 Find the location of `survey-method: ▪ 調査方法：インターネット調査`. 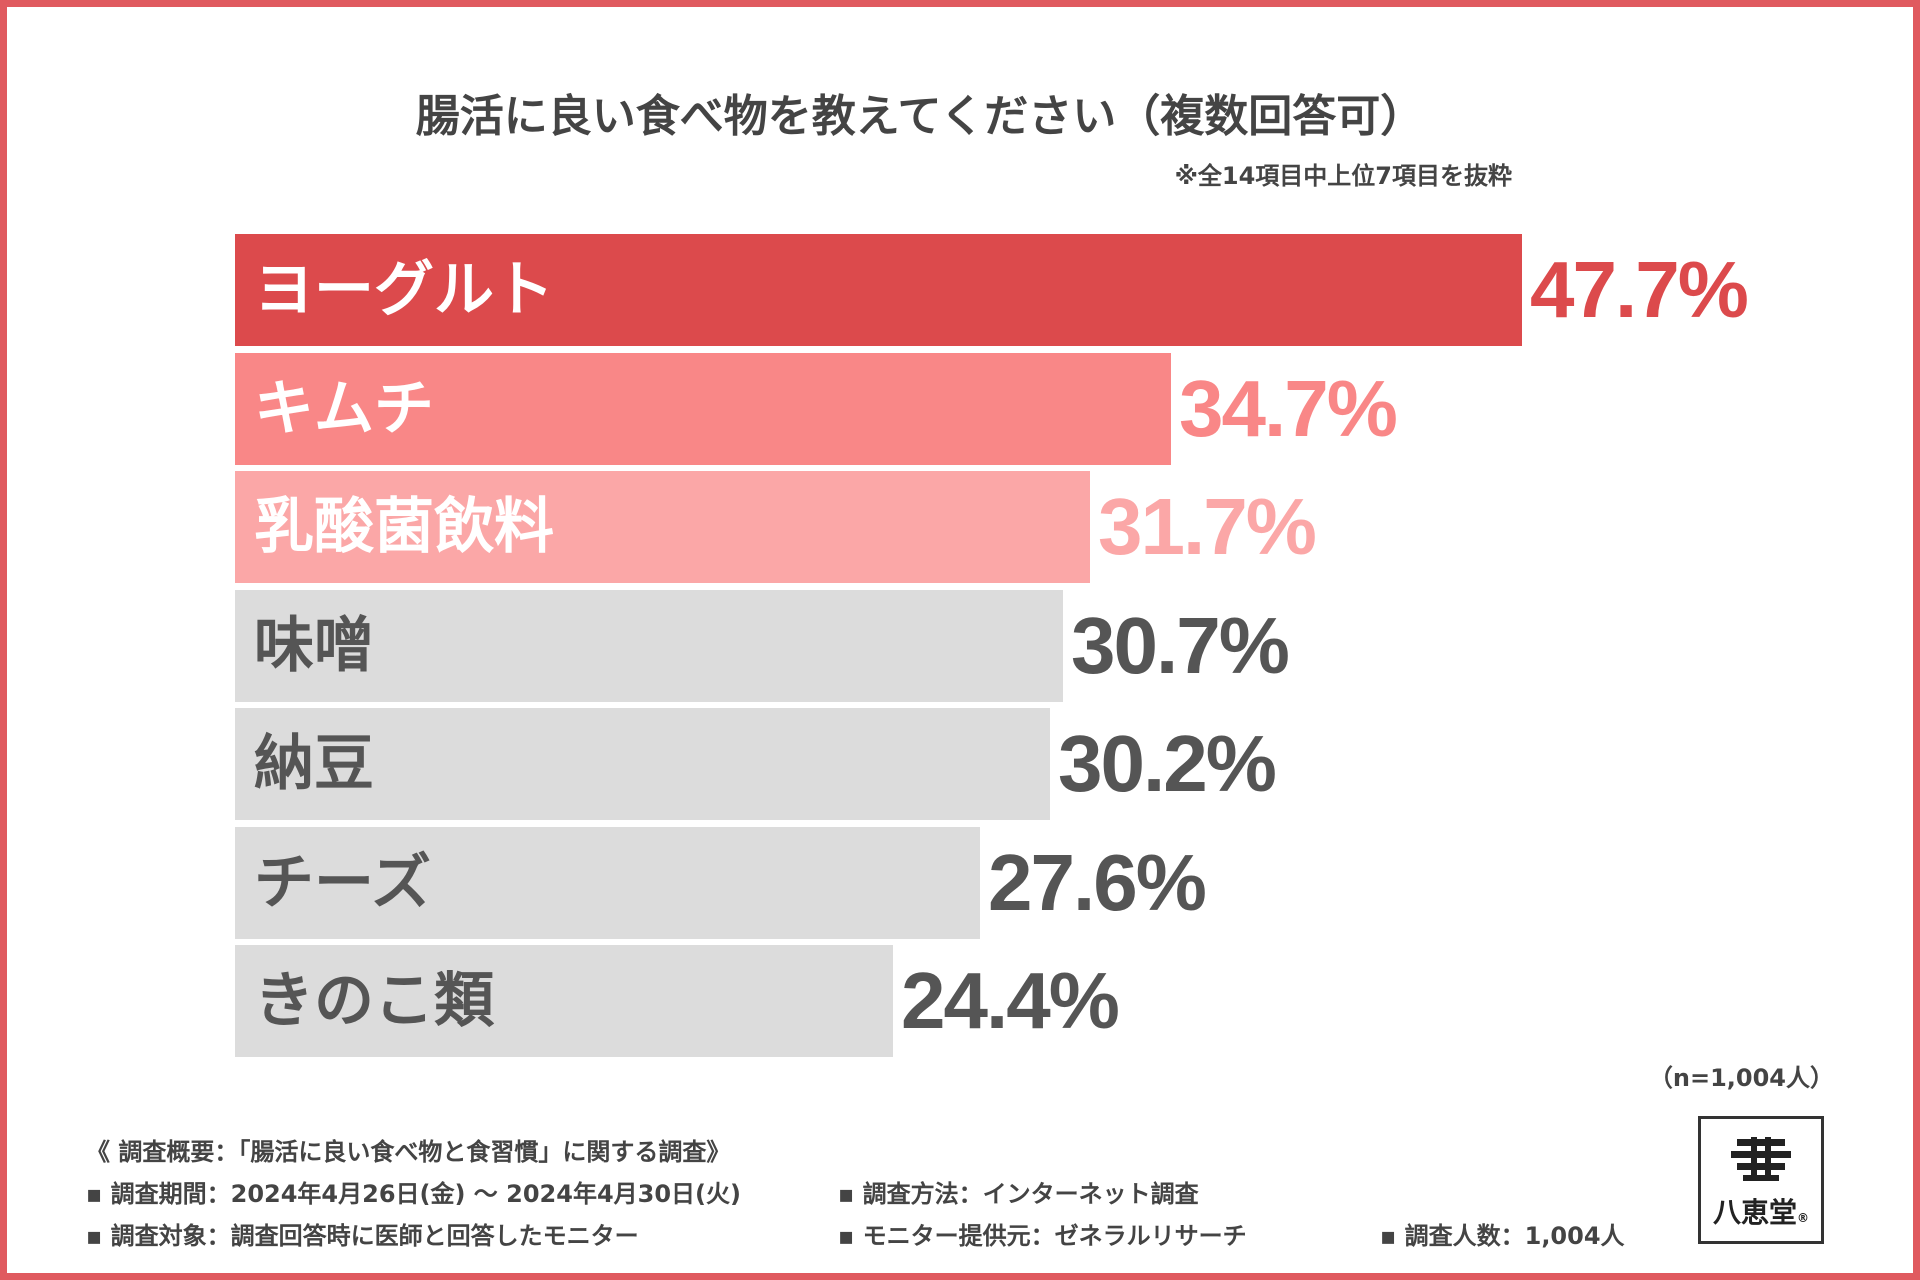

survey-method: ▪ 調査方法：インターネット調査 is located at coordinates (1018, 1194).